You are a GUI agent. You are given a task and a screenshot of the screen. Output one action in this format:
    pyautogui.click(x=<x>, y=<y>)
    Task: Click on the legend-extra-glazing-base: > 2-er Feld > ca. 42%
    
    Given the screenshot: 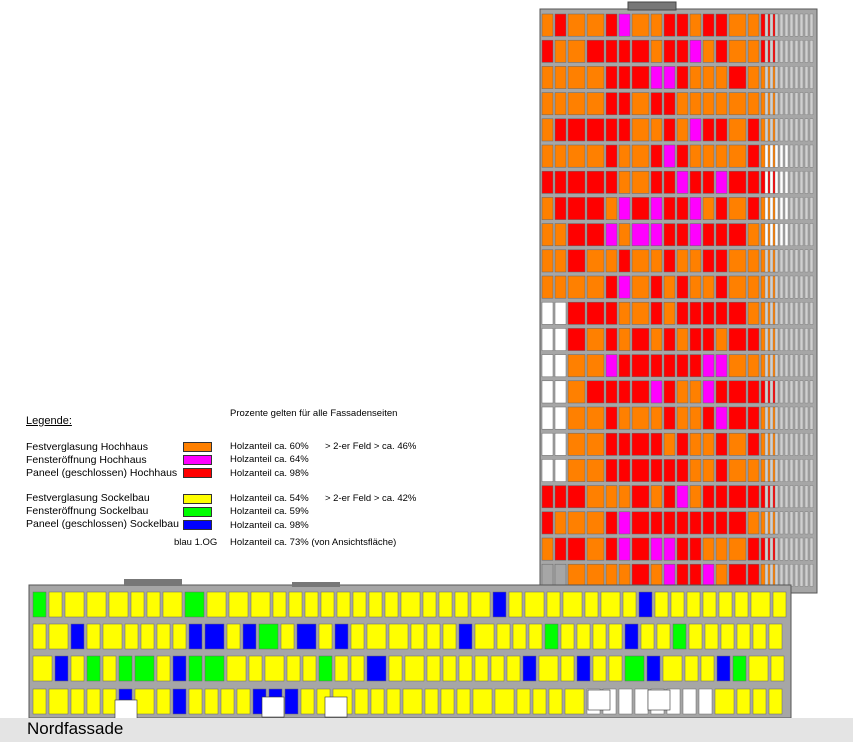 What is the action you would take?
    pyautogui.click(x=371, y=498)
    